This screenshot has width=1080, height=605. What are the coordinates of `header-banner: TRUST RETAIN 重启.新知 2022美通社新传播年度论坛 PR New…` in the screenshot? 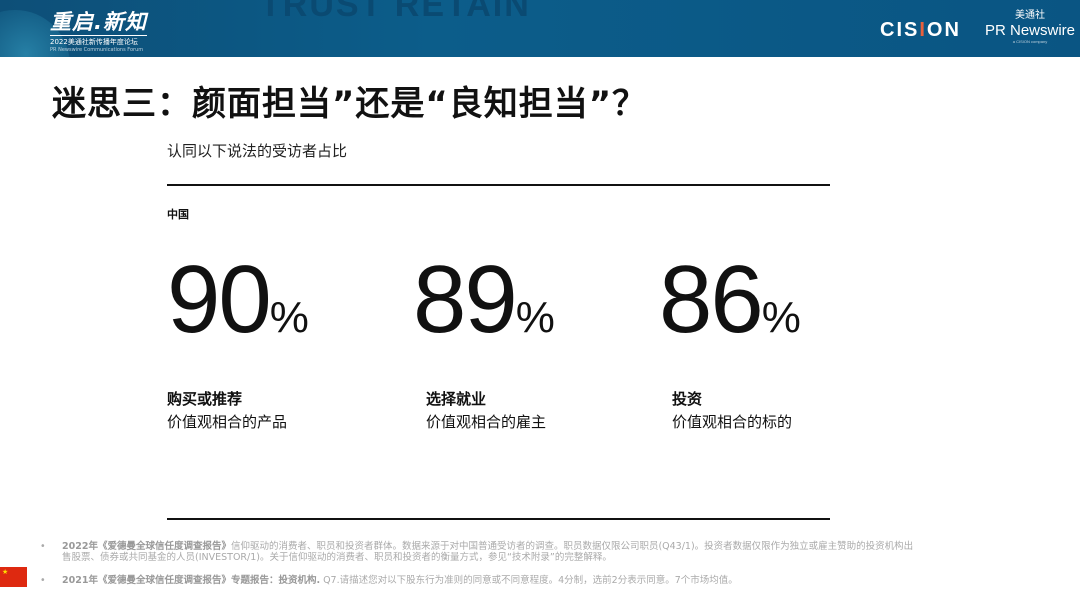 It's located at (540, 28).